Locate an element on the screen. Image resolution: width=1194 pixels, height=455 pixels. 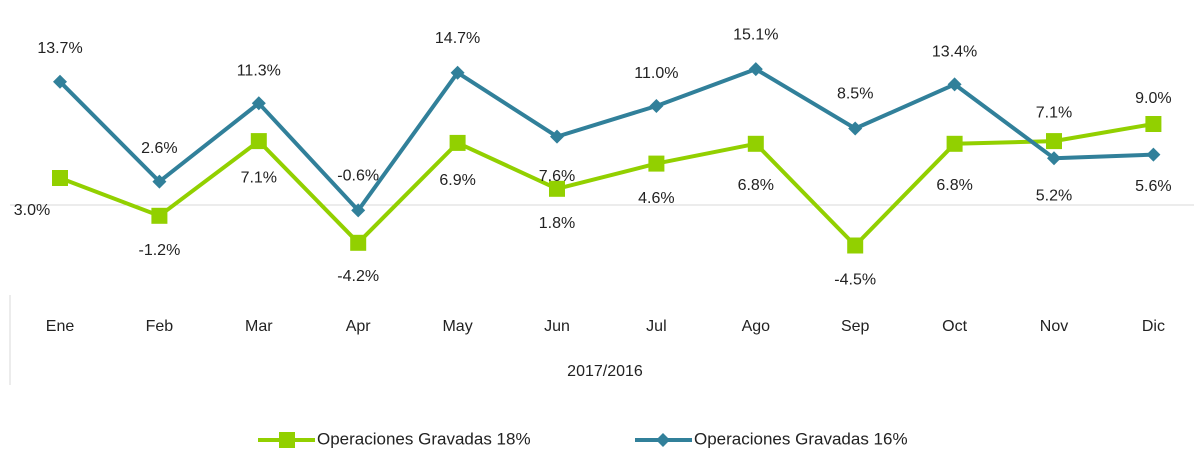
data-label: -1.2% is located at coordinates (160, 250).